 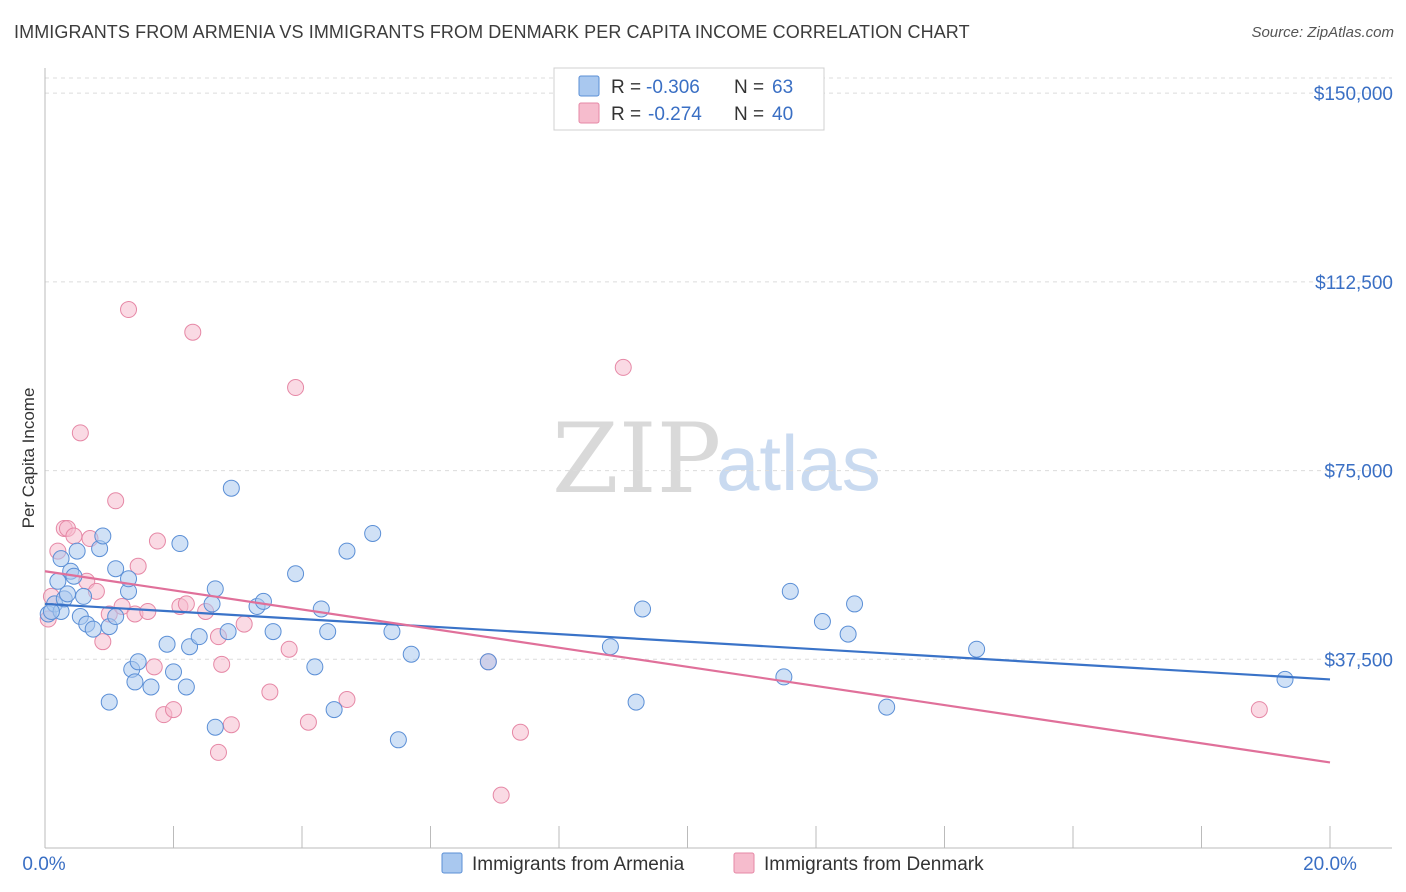 What do you see at coordinates (589, 86) in the screenshot?
I see `legend-swatch-armenia` at bounding box center [589, 86].